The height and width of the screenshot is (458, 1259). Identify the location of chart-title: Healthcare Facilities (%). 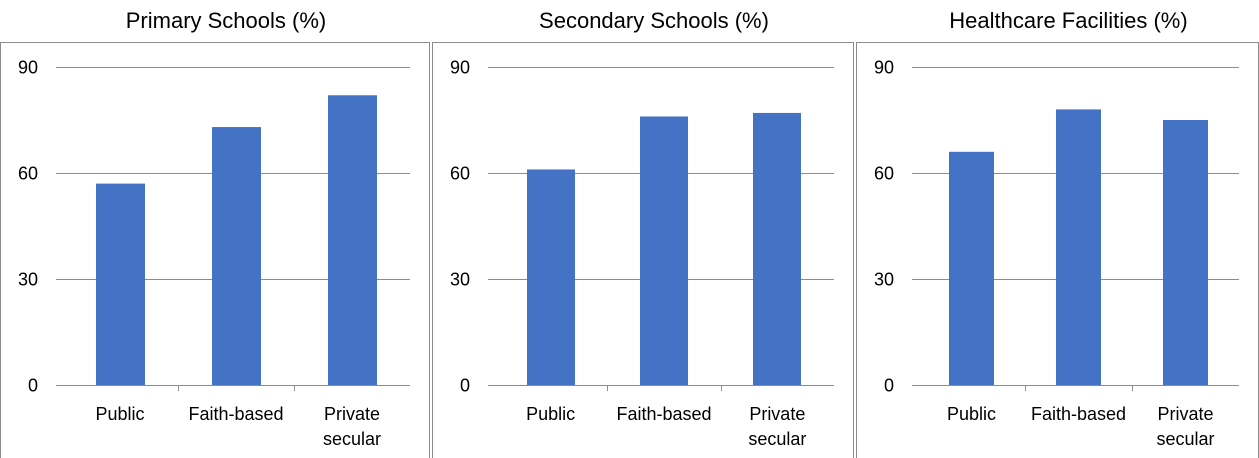
(1068, 20).